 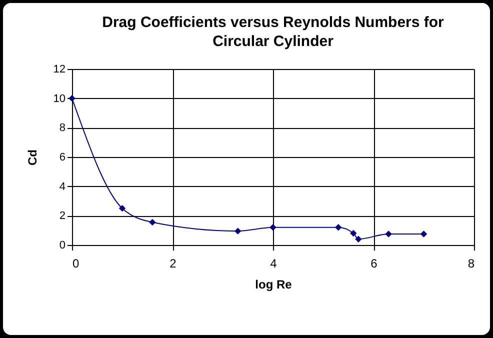 What do you see at coordinates (76, 263) in the screenshot?
I see `x-tick-label: 0` at bounding box center [76, 263].